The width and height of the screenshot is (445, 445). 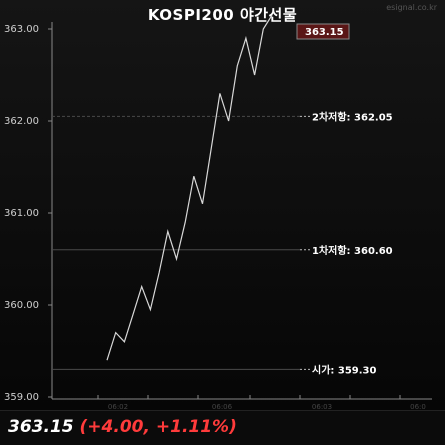 I want to click on y-tick-label: 359.00, so click(x=21, y=397).